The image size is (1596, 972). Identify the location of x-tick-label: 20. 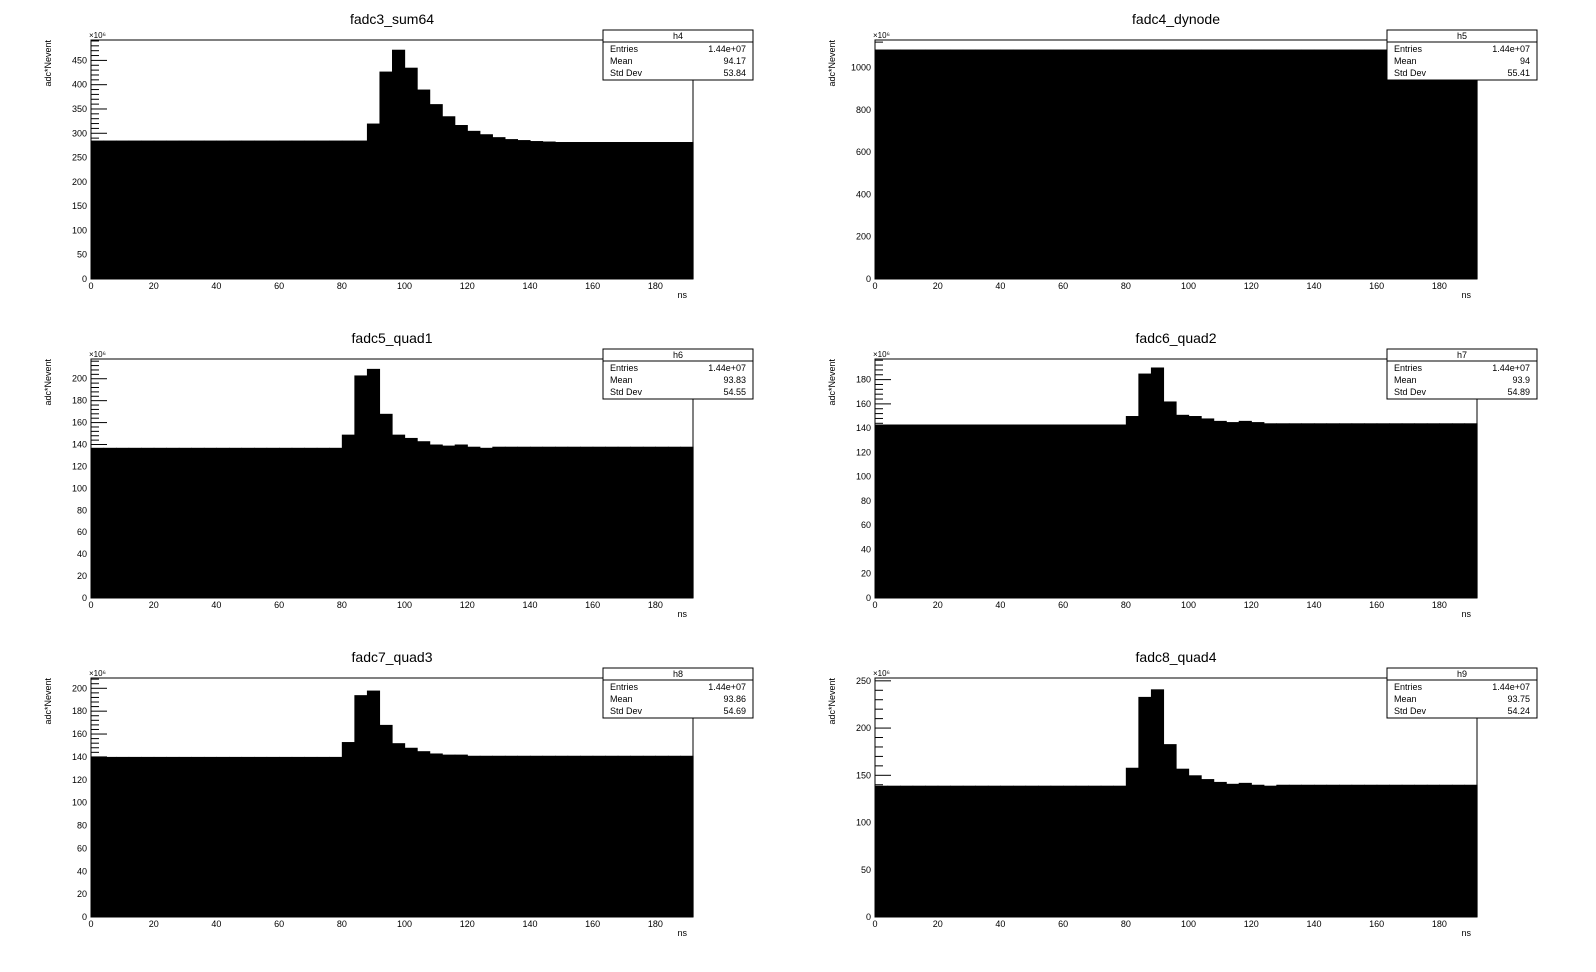
(154, 605).